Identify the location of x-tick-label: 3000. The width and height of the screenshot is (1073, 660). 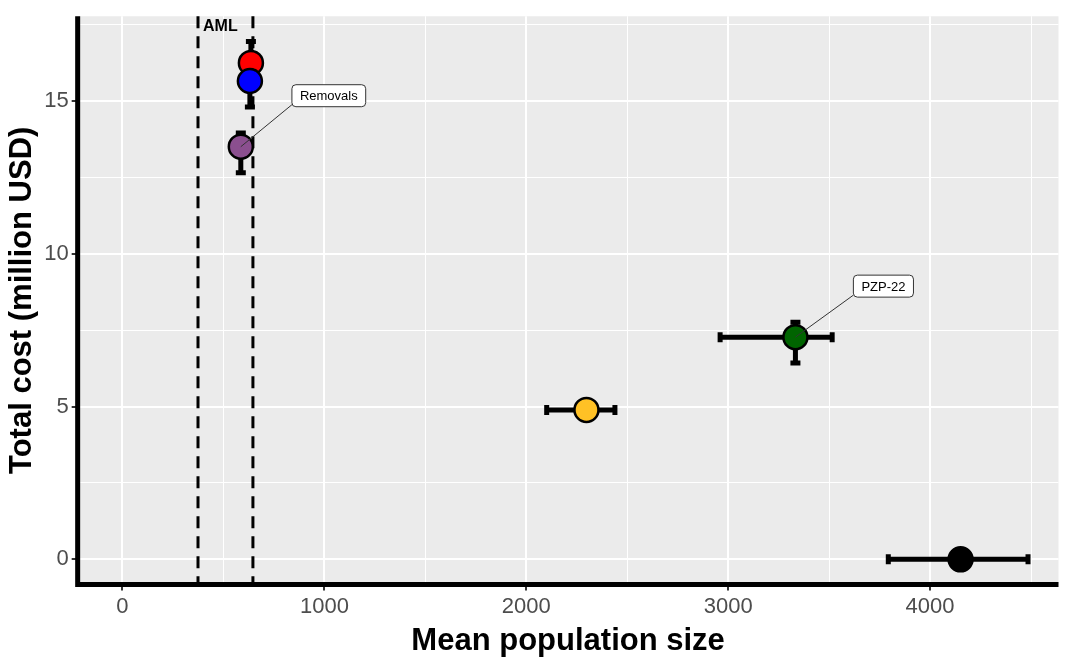
(728, 605).